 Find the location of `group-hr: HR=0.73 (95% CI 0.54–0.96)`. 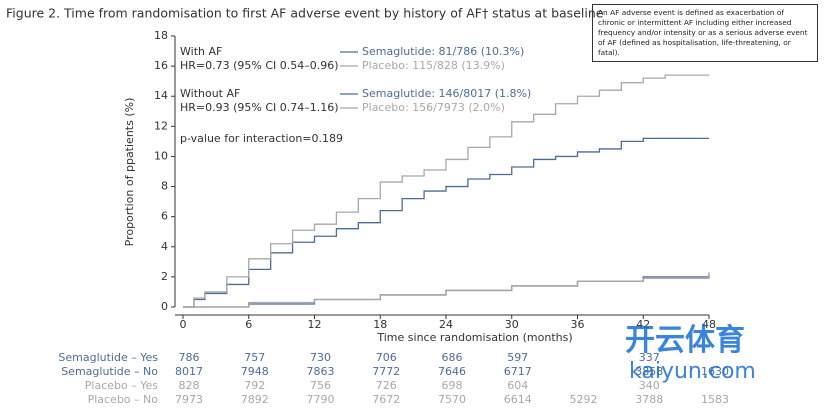

group-hr: HR=0.73 (95% CI 0.54–0.96) is located at coordinates (259, 65).